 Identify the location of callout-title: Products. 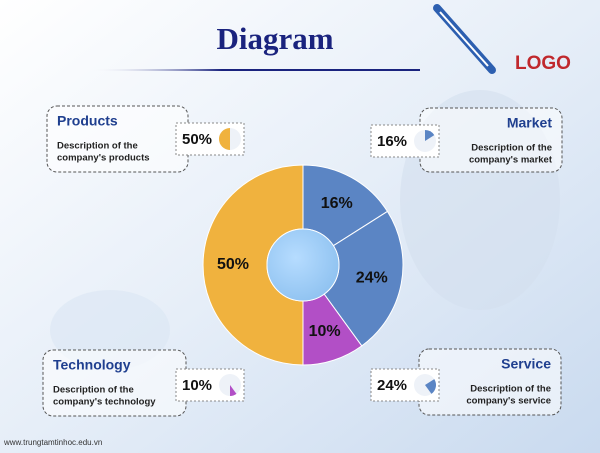
(87, 121).